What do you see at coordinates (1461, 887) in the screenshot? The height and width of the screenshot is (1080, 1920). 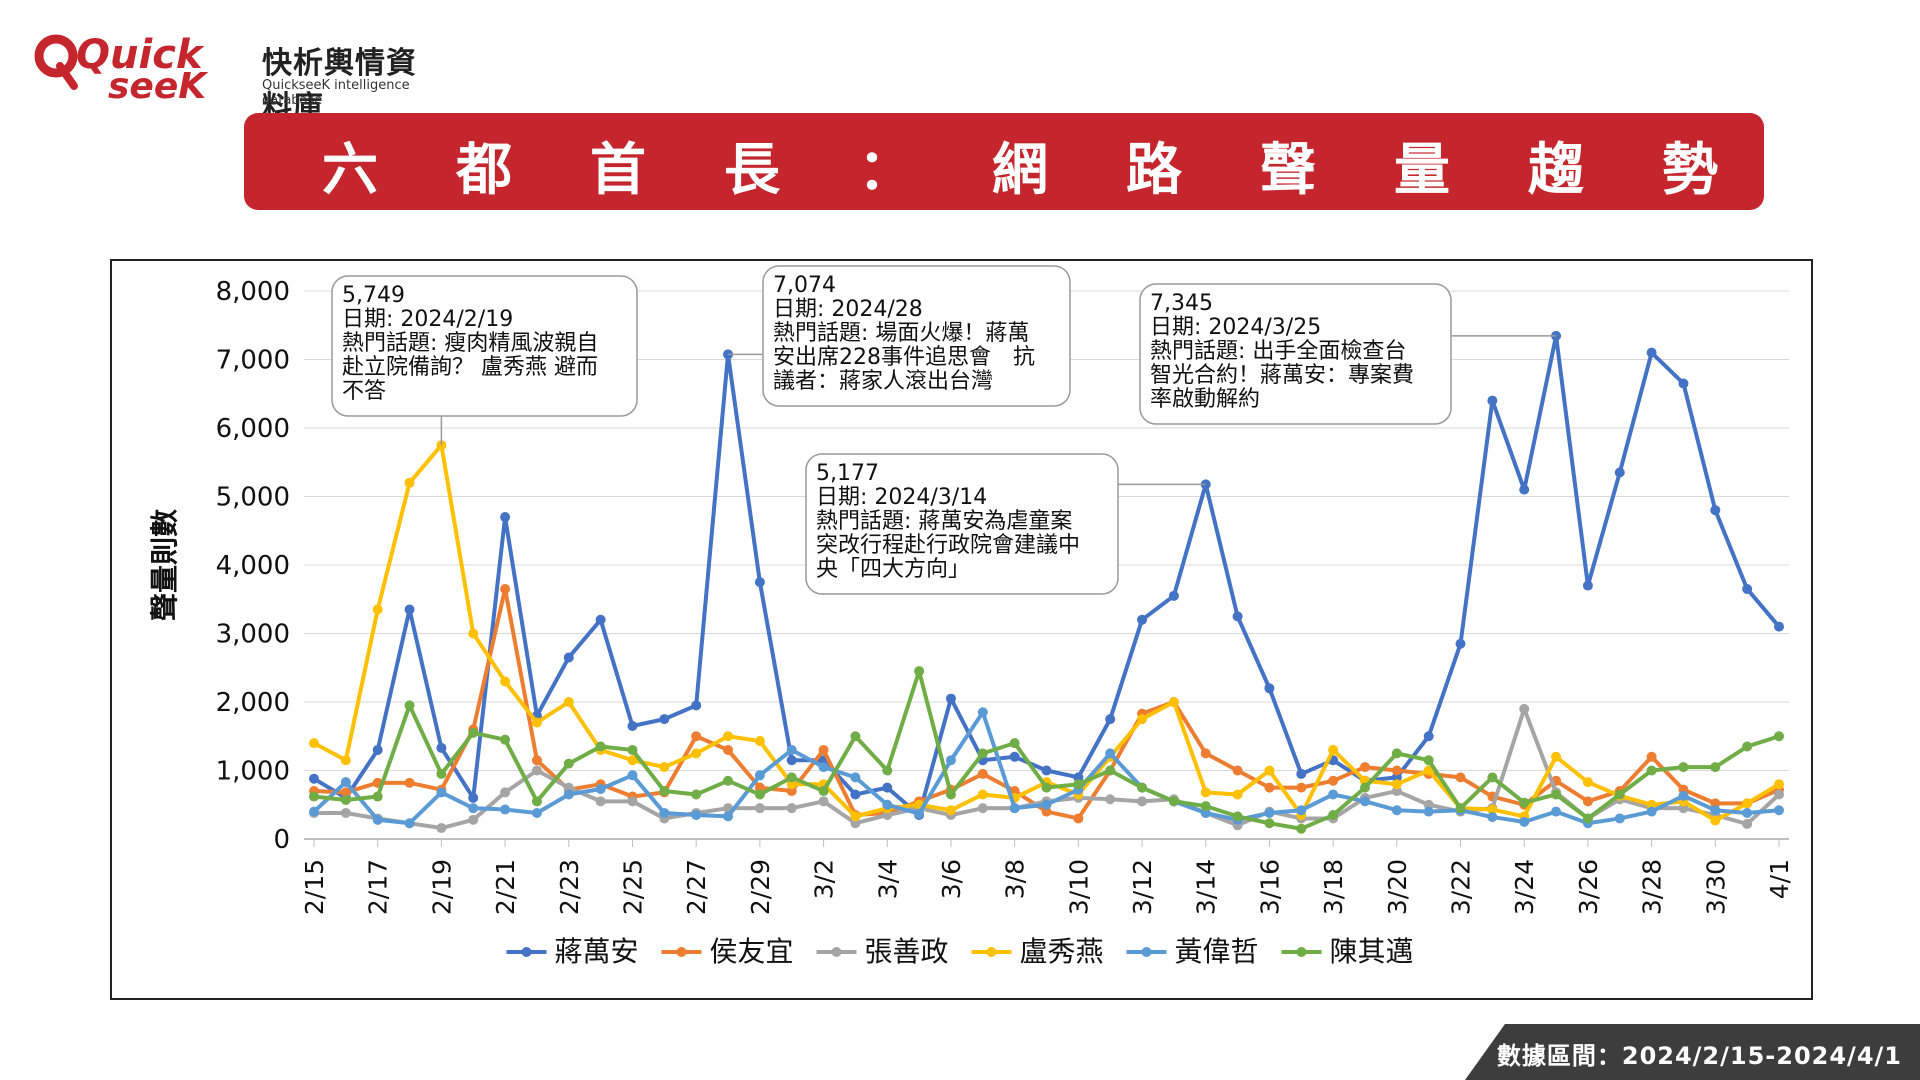 I see `x-tick-label: 3/22` at bounding box center [1461, 887].